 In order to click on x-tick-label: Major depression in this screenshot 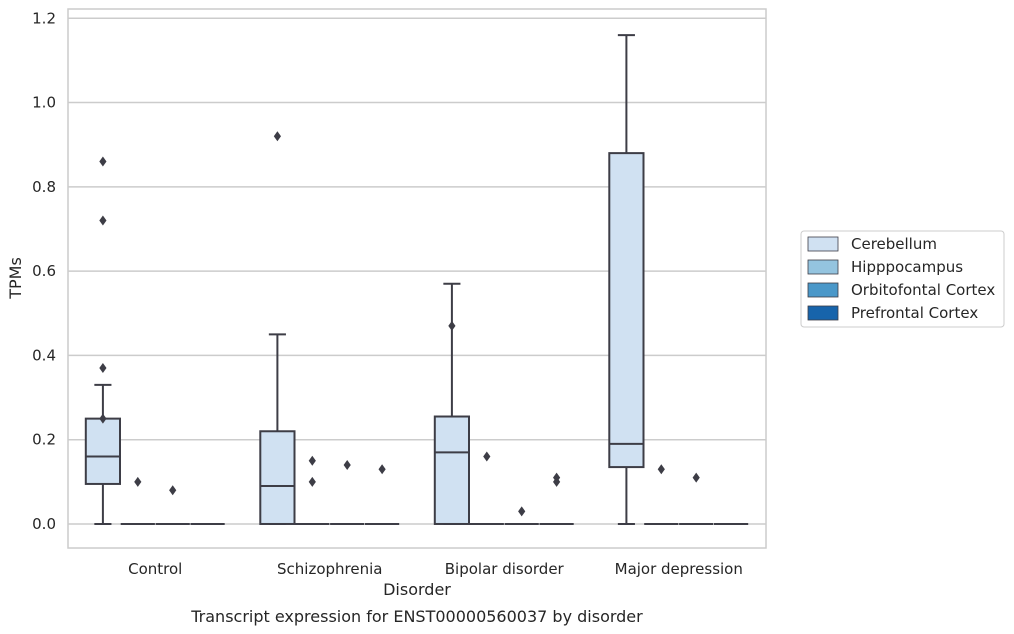, I will do `click(679, 569)`.